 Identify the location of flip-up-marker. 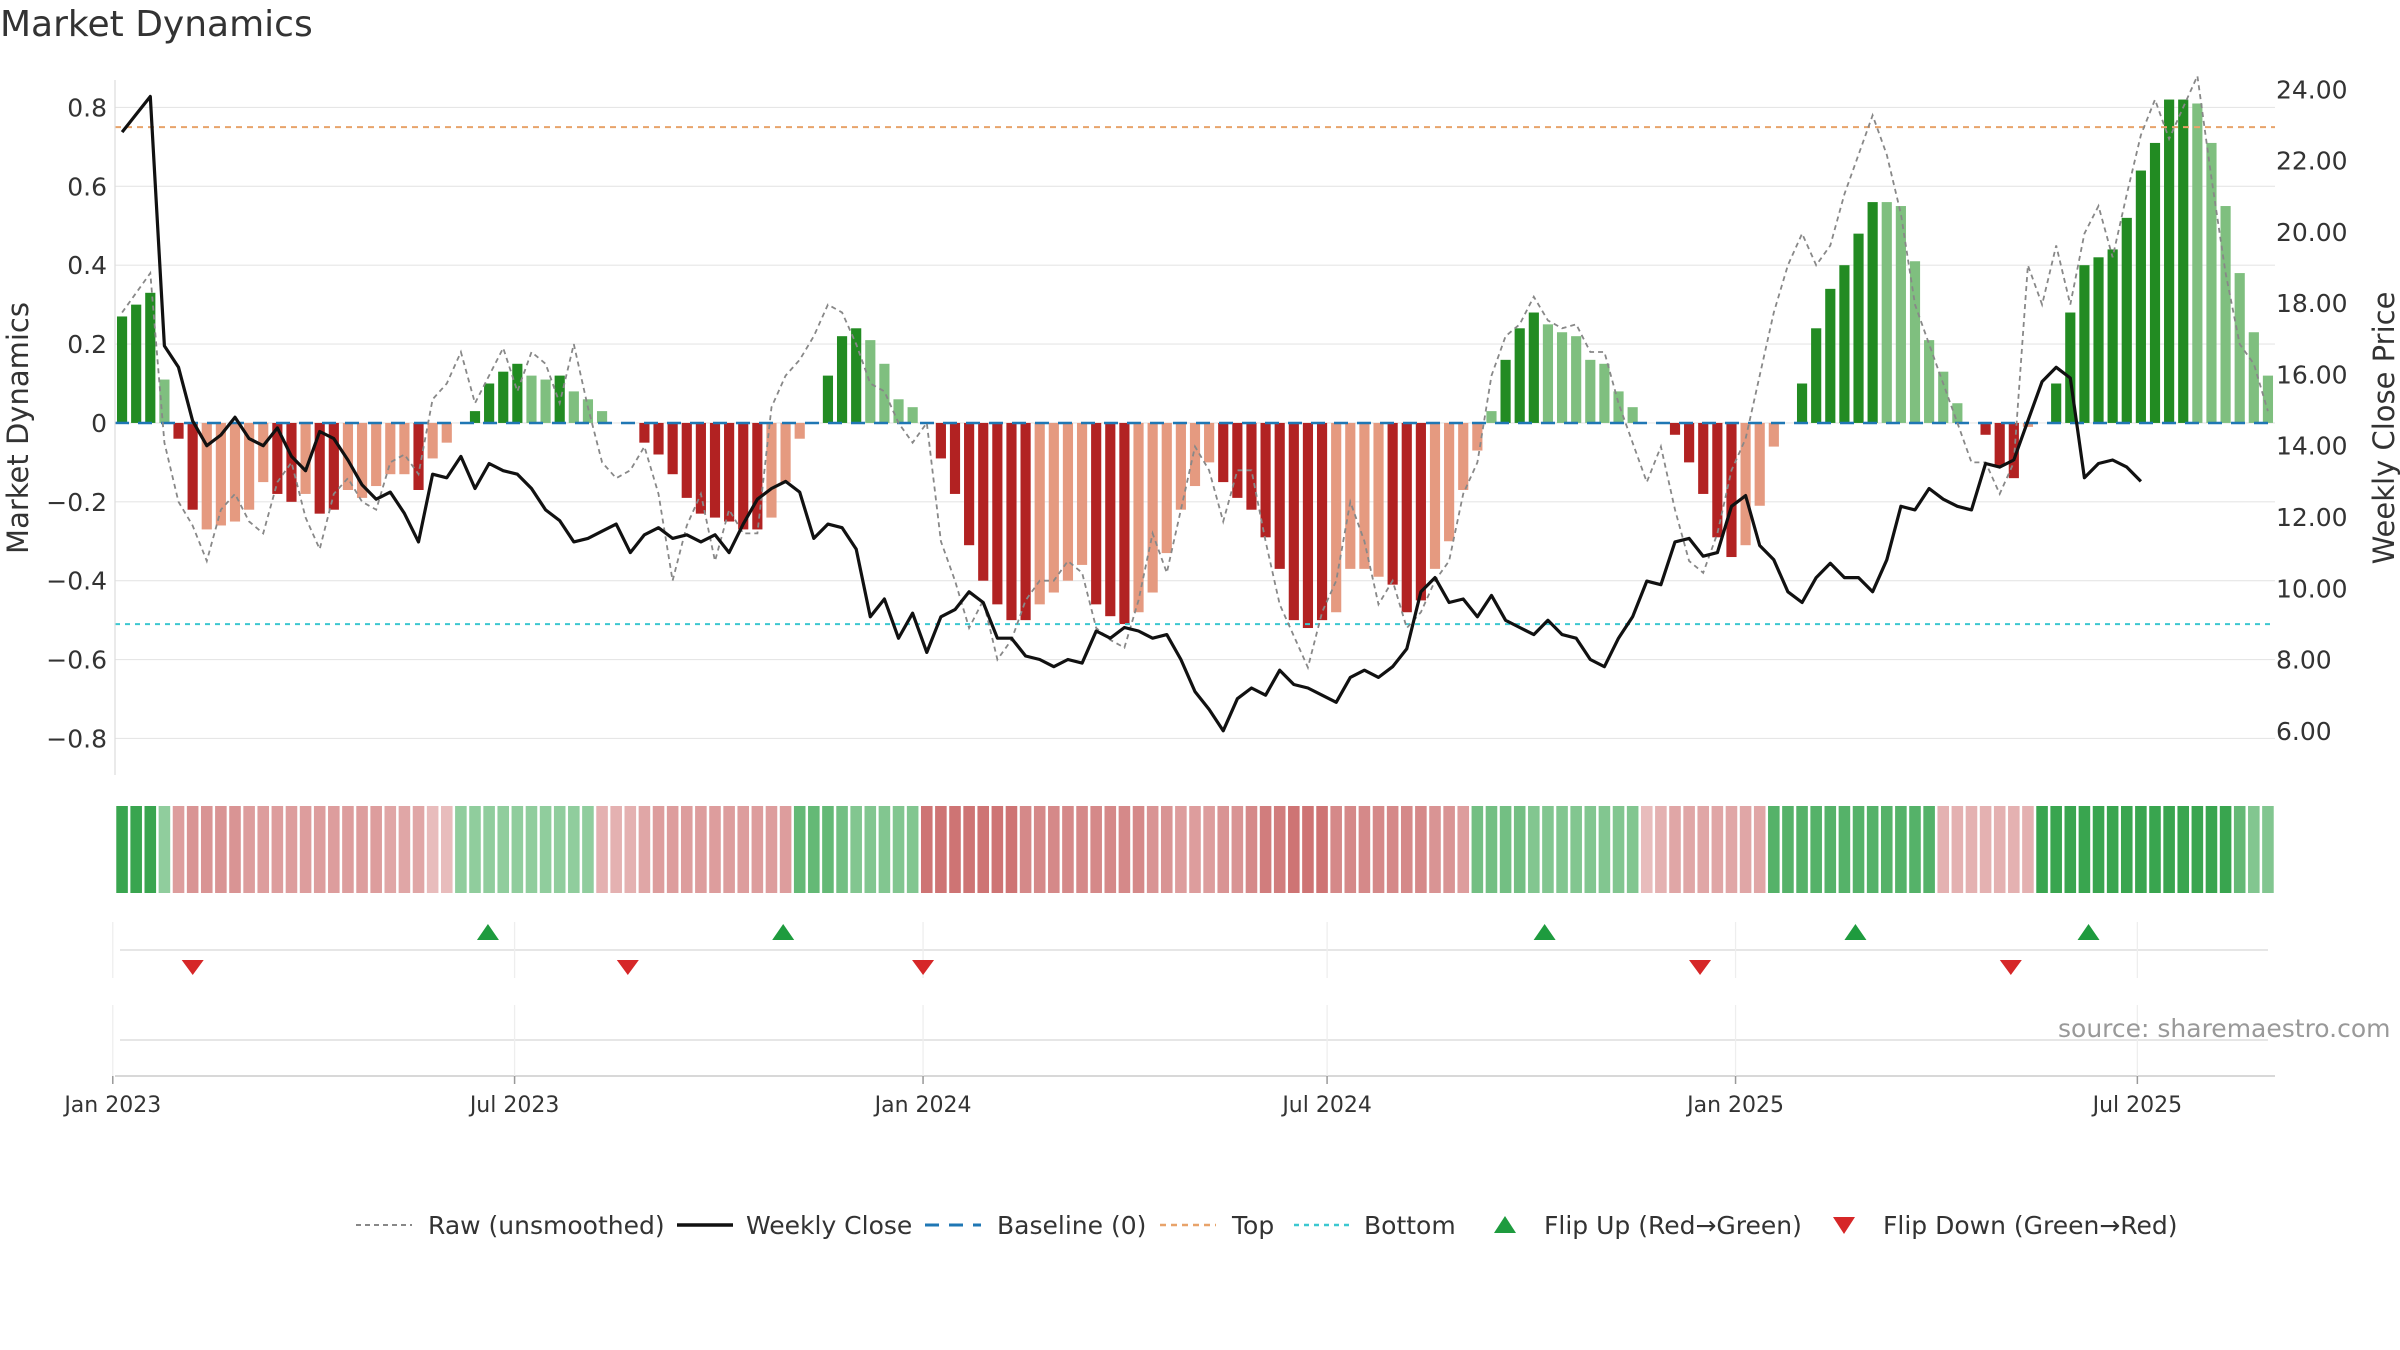
(1544, 932).